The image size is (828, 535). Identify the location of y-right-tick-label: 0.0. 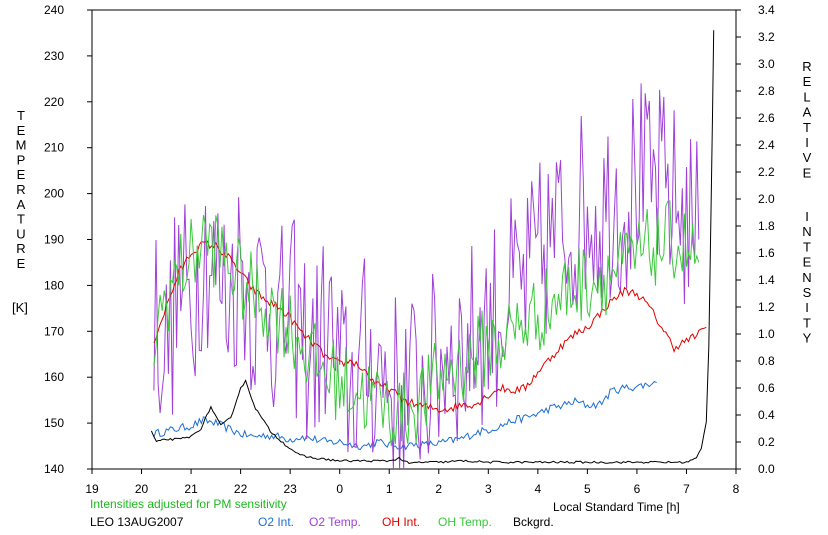
(766, 469).